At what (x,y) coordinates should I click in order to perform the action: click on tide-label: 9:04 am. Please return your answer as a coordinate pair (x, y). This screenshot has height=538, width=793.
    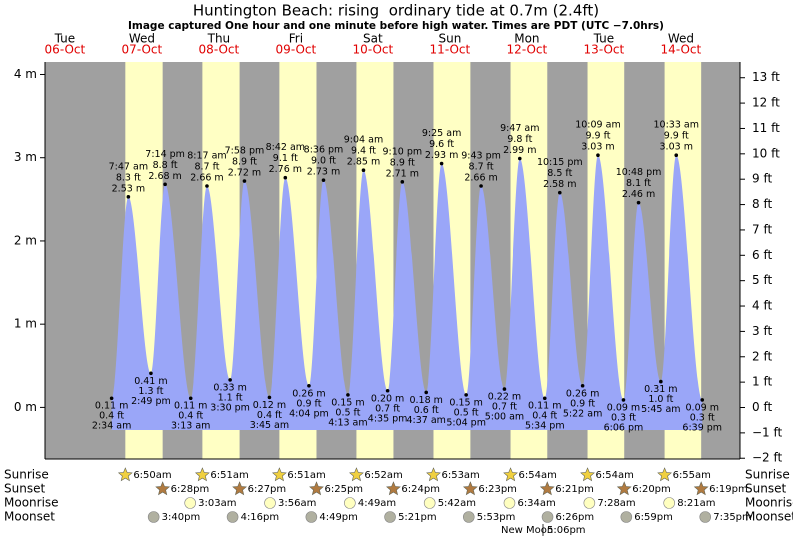
    Looking at the image, I should click on (363, 140).